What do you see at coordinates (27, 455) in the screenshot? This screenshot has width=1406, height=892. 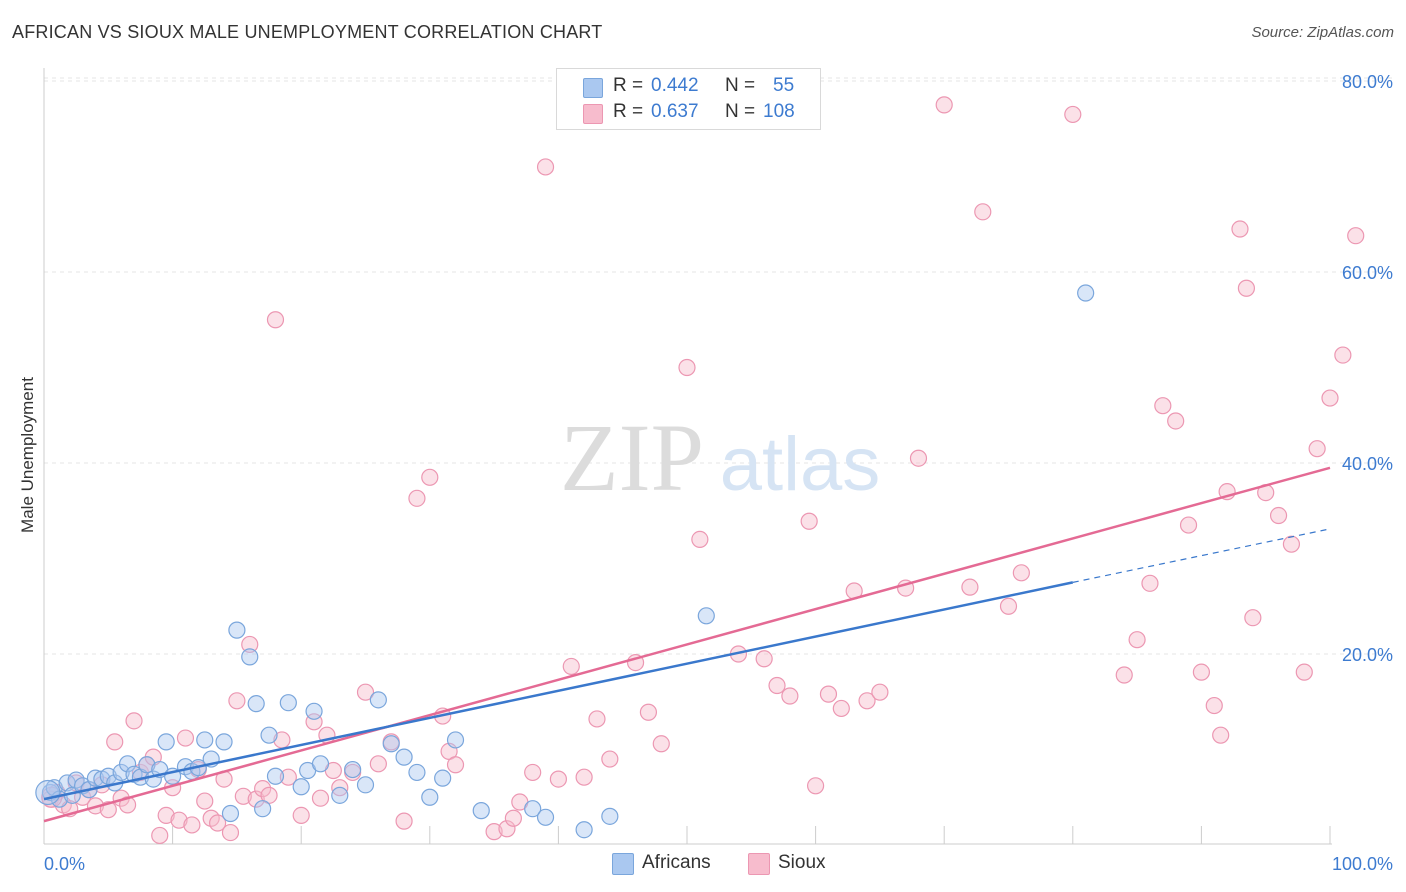 I see `y-axis-label: Male Unemployment` at bounding box center [27, 455].